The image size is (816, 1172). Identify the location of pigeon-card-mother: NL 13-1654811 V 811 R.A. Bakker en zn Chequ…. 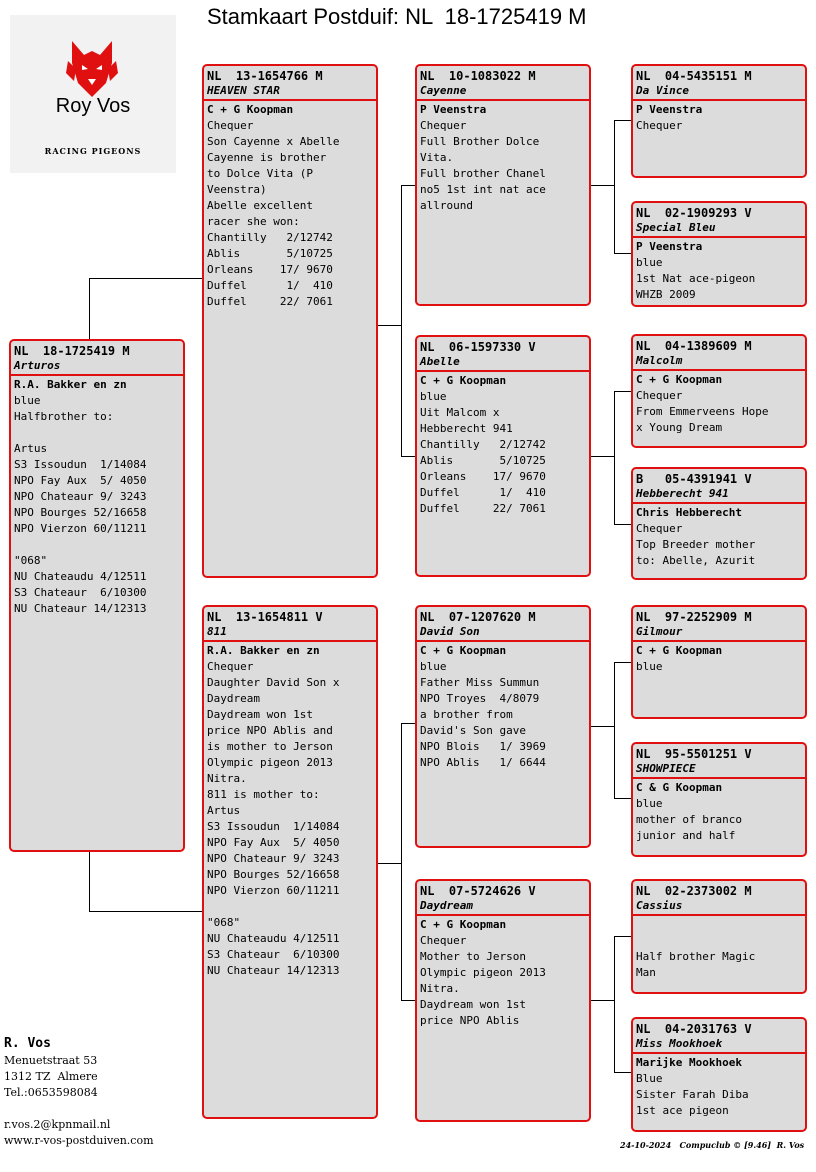
(290, 862).